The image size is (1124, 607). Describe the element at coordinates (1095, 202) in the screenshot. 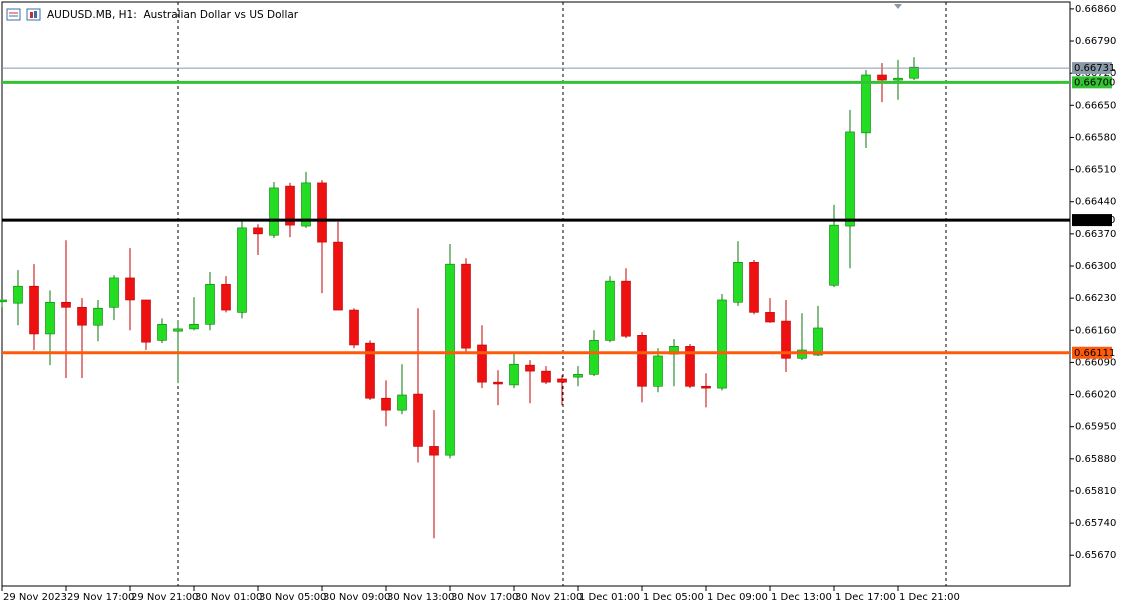

I see `y-tick-label: 0.66440` at that location.